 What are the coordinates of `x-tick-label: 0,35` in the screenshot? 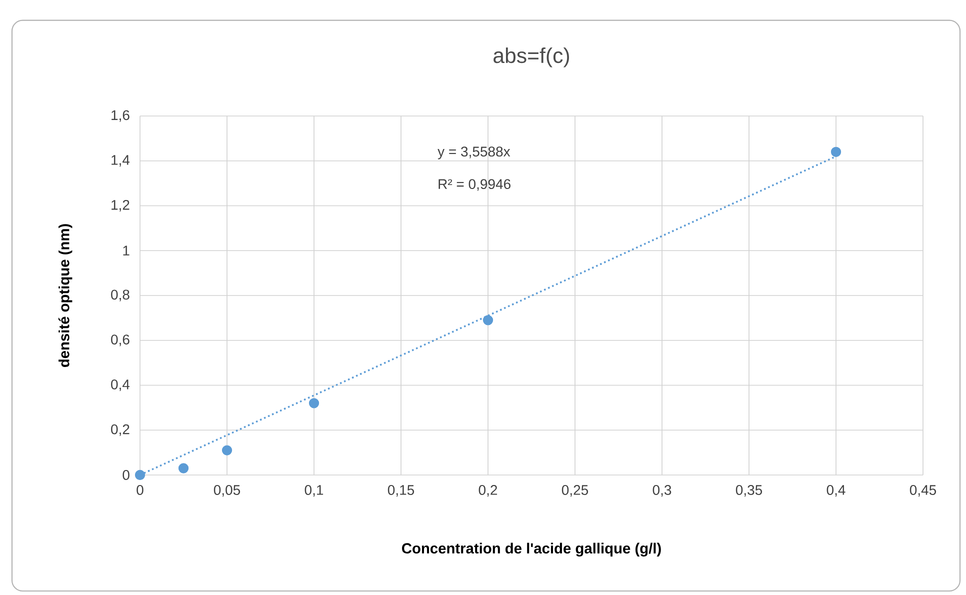 It's located at (749, 491).